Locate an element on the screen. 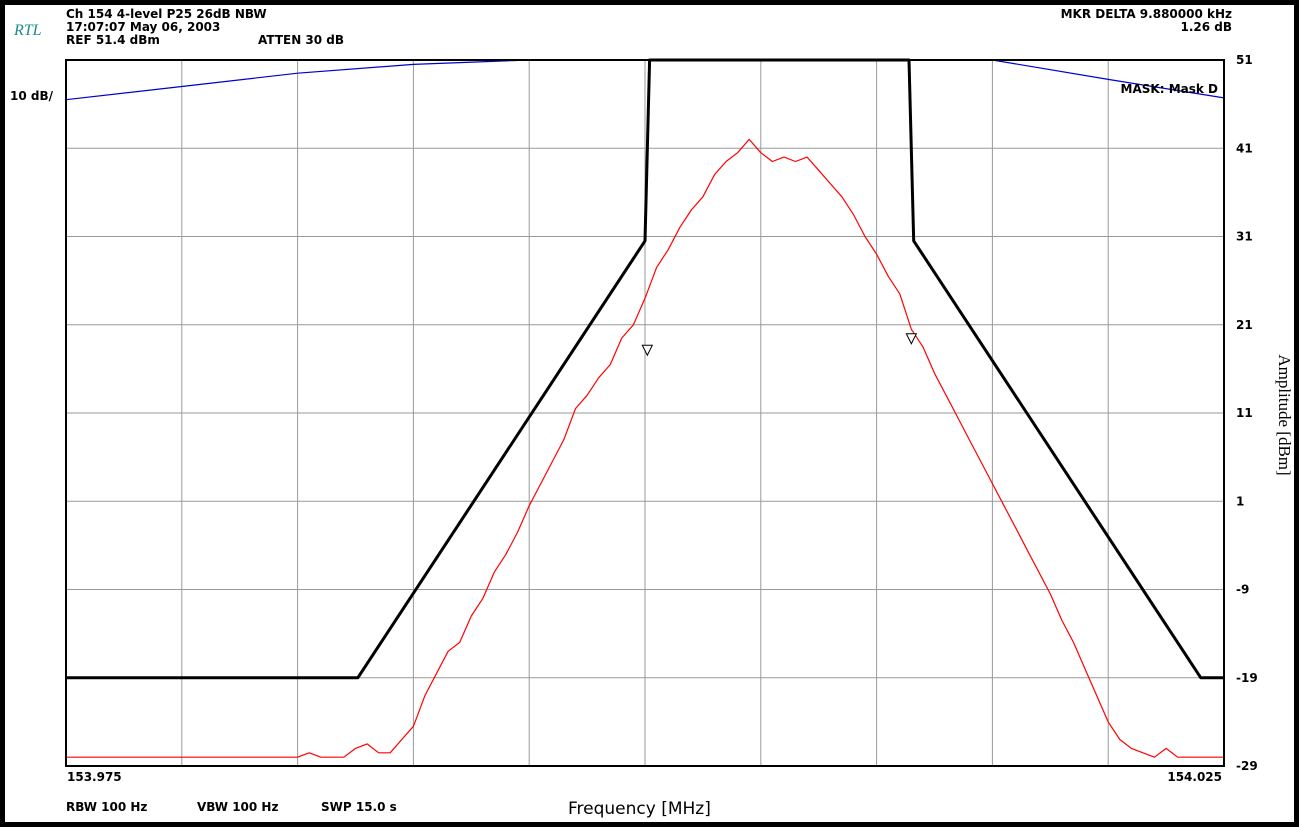 The width and height of the screenshot is (1299, 827). y-tick-label: 51 is located at coordinates (1244, 60).